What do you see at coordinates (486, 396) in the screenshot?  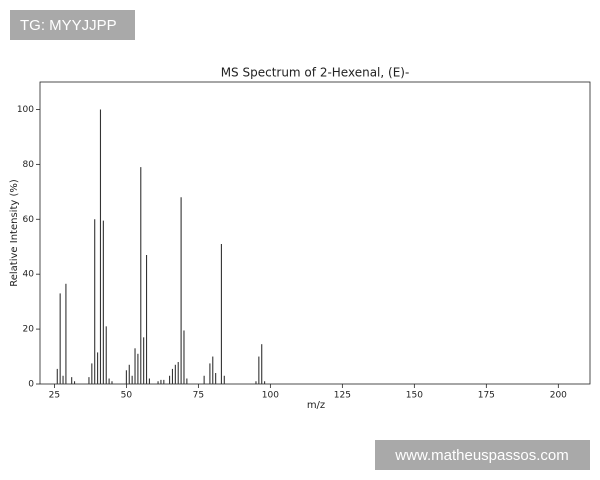 I see `x-tick-label: 175` at bounding box center [486, 396].